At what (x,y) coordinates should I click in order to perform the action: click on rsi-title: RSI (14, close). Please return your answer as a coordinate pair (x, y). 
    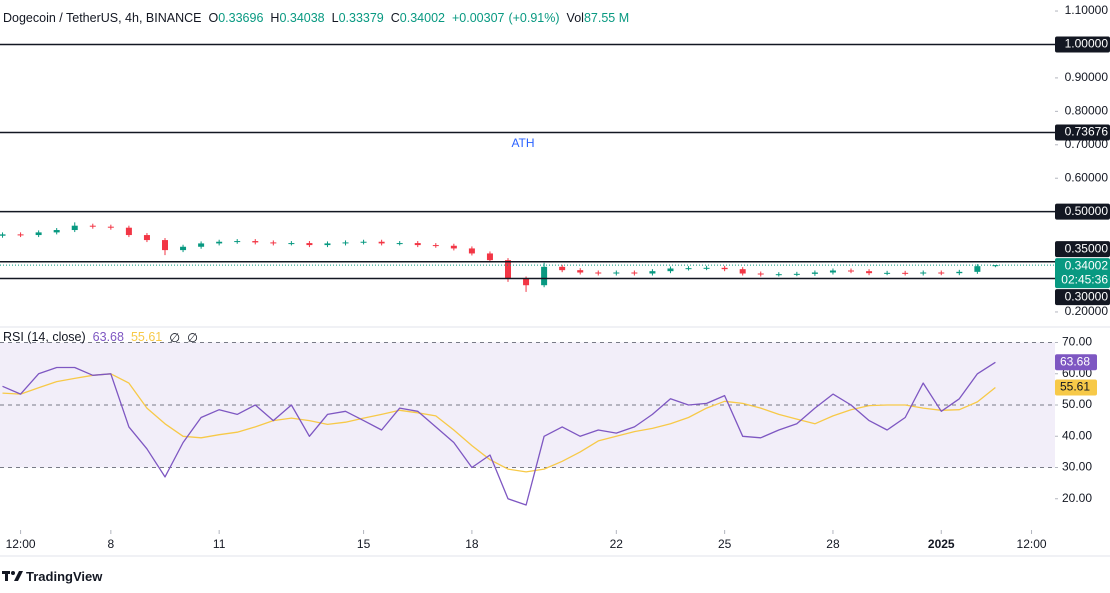
    Looking at the image, I should click on (44, 337).